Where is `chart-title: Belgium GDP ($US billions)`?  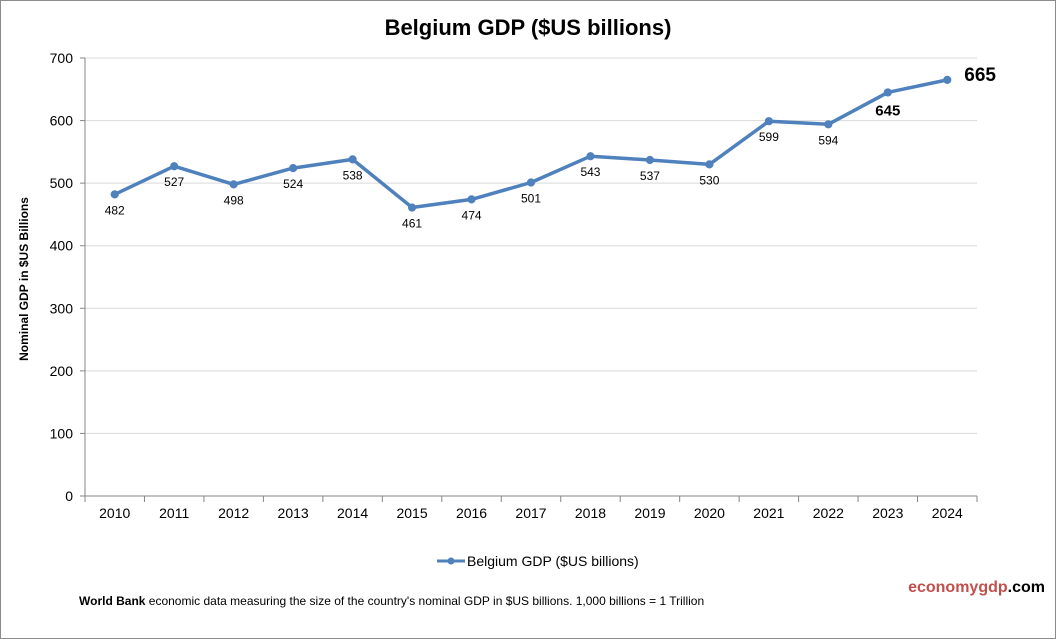
chart-title: Belgium GDP ($US billions) is located at coordinates (528, 27).